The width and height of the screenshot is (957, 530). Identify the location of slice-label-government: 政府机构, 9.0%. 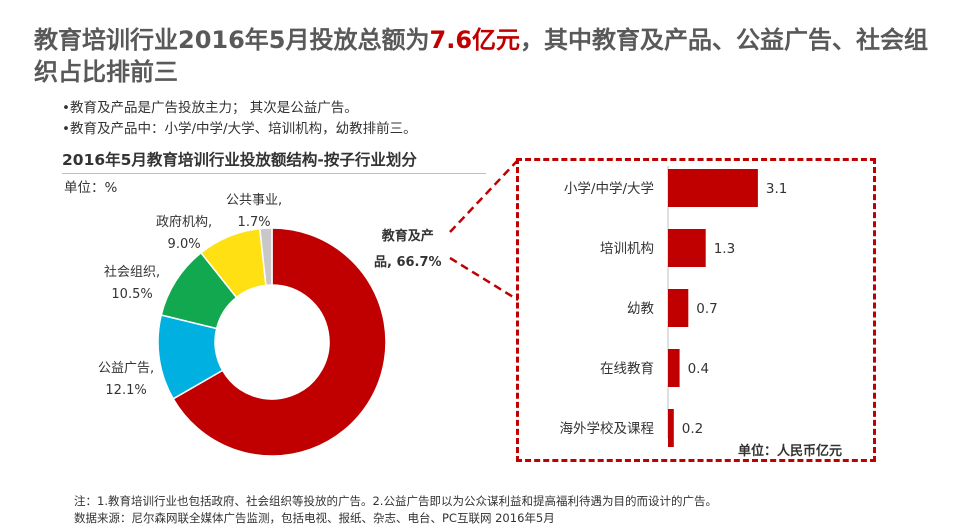
(184, 234).